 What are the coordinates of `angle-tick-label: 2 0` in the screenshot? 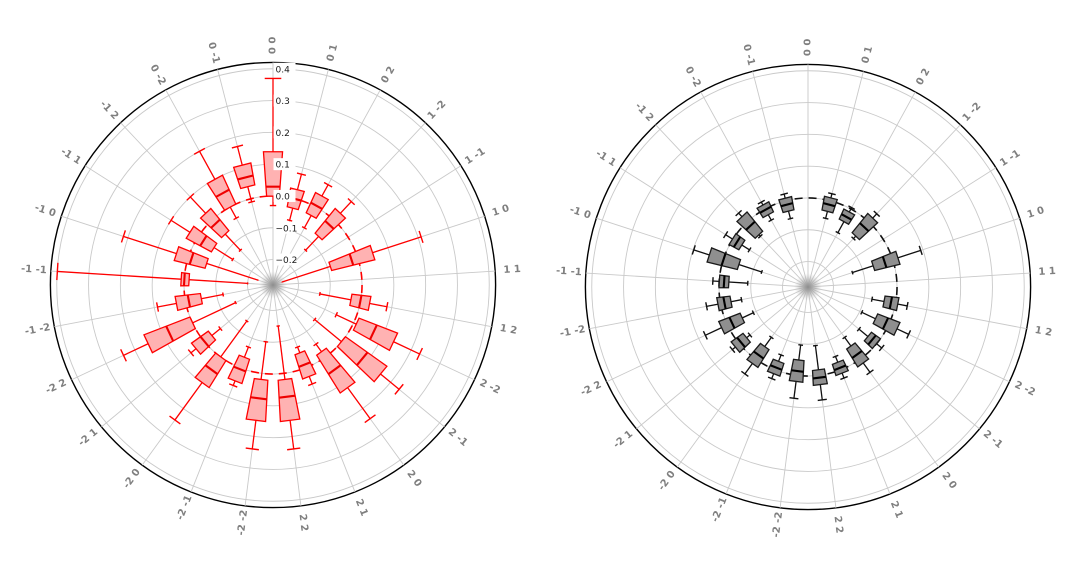 It's located at (413, 479).